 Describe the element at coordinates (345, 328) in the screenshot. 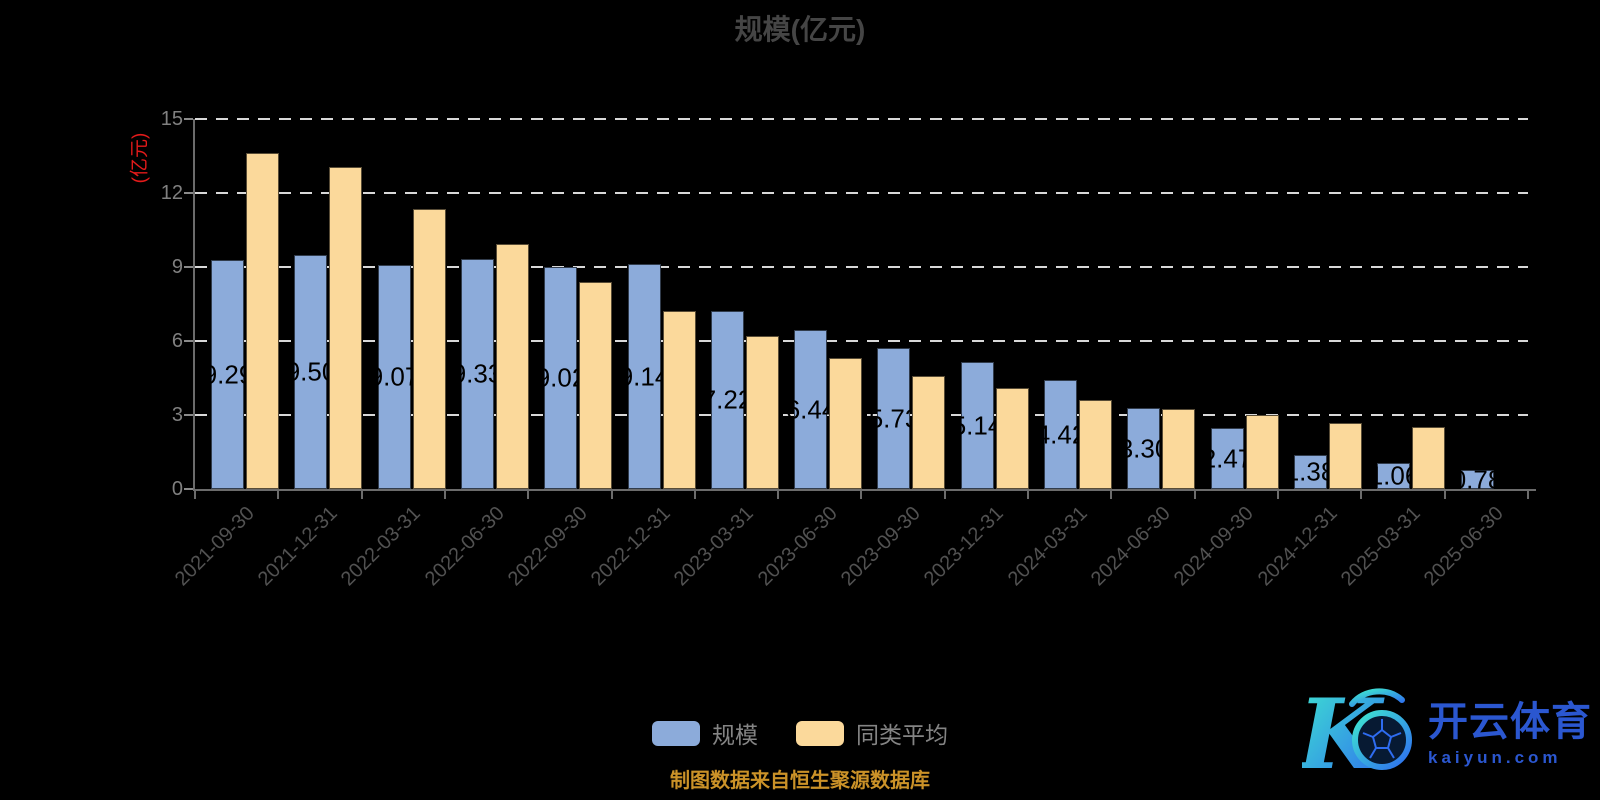

I see `bar-同类平均-2021-12-31` at that location.